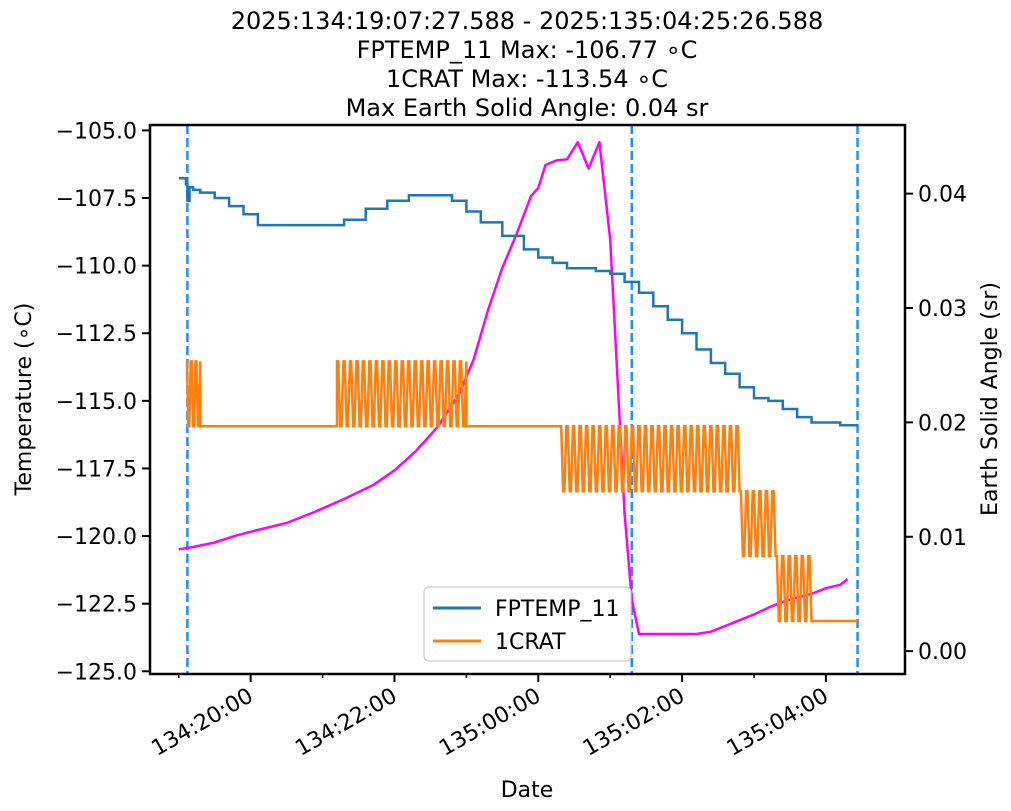 The image size is (1011, 811). I want to click on x-tick-label: 135:00:00, so click(490, 723).